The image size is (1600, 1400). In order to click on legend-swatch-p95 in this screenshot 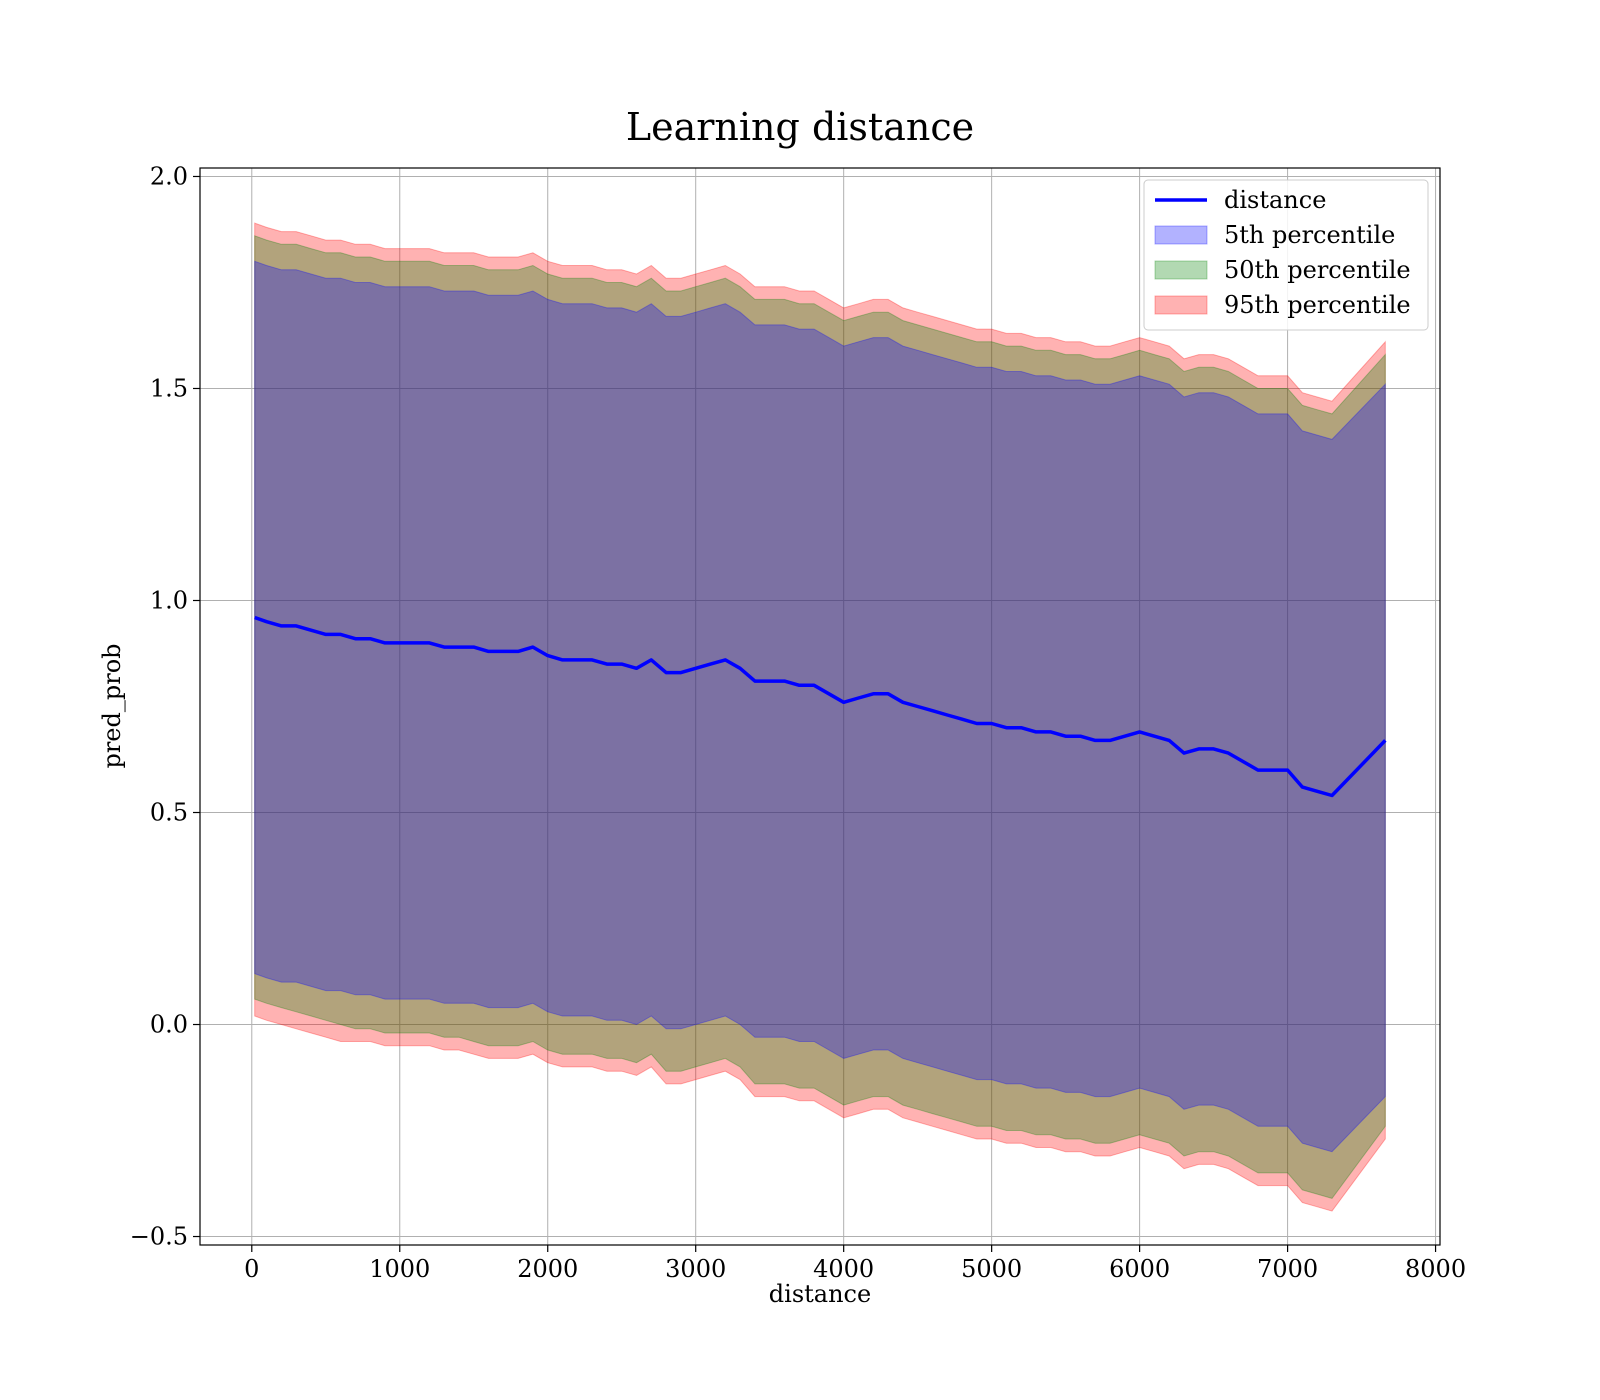, I will do `click(1181, 305)`.